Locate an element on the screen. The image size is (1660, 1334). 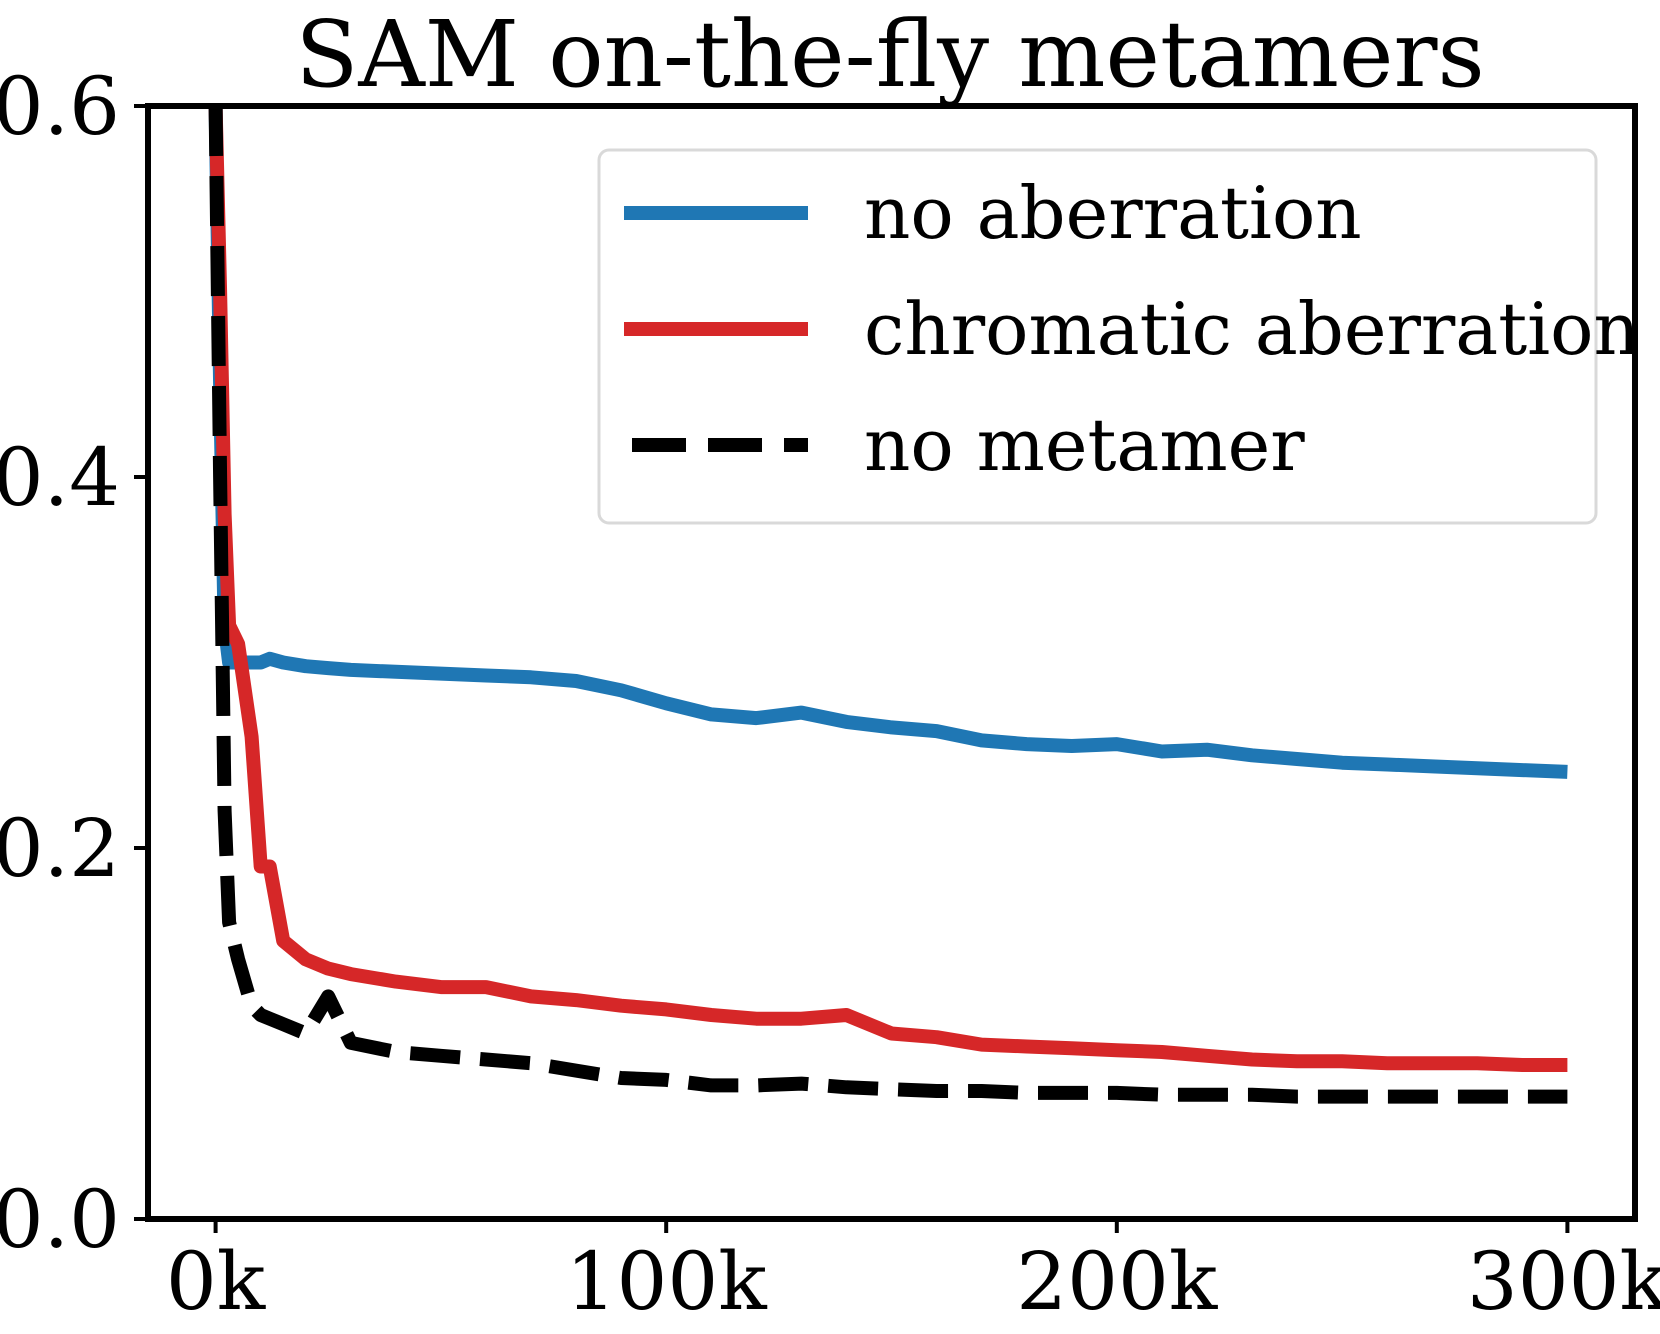
legend-label-no-aberration: no aberration is located at coordinates (1113, 213).